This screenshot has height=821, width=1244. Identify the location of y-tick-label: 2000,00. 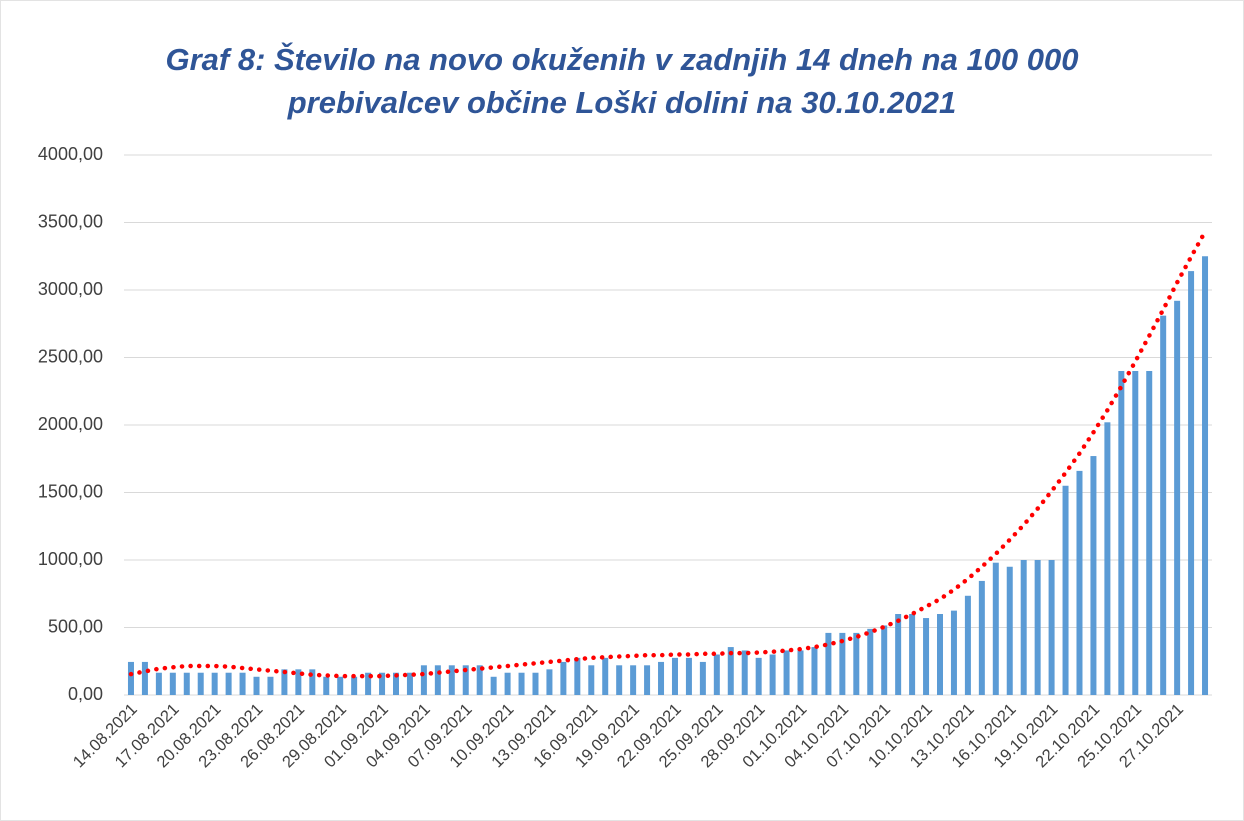
(70, 424).